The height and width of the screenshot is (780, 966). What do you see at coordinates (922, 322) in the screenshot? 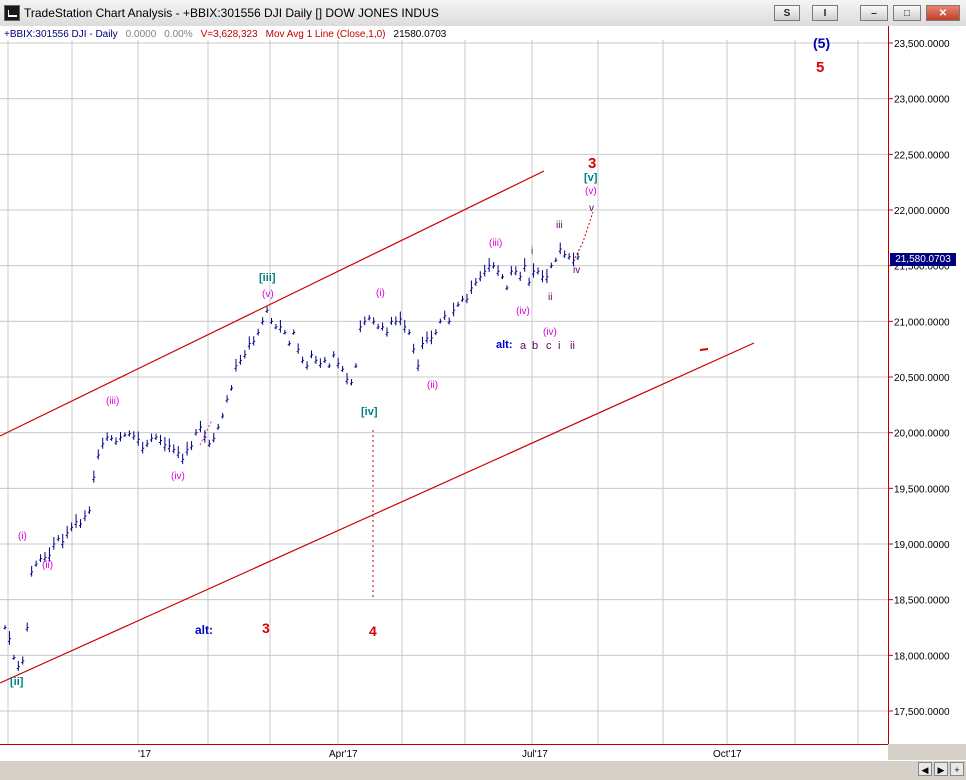
I see `price-tick-label: 21,000.0000` at bounding box center [922, 322].